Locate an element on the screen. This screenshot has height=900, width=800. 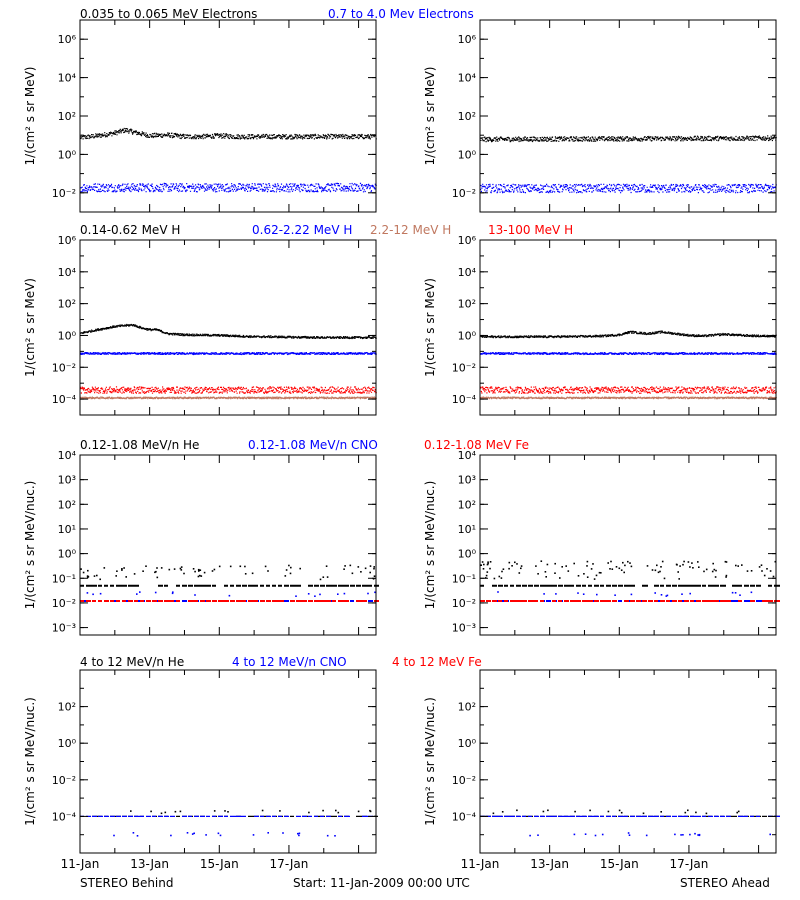
y-axis-label-protons-behind: 1/(cm² s sr MeV) is located at coordinates (30, 327).